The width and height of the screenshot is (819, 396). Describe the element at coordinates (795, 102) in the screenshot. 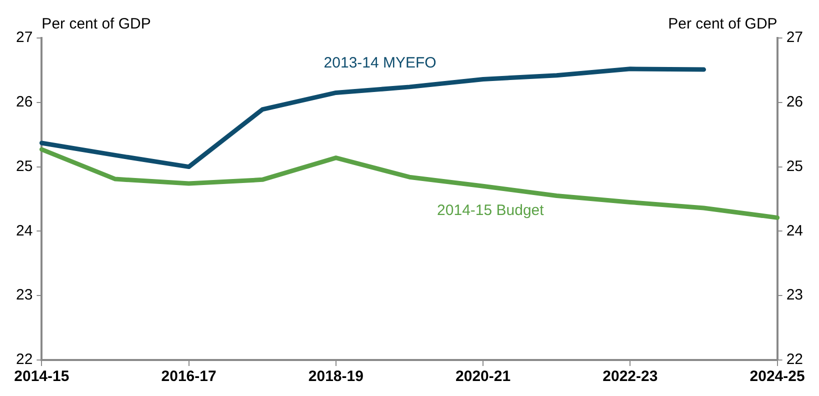

I see `y2-tick-label: 26` at that location.